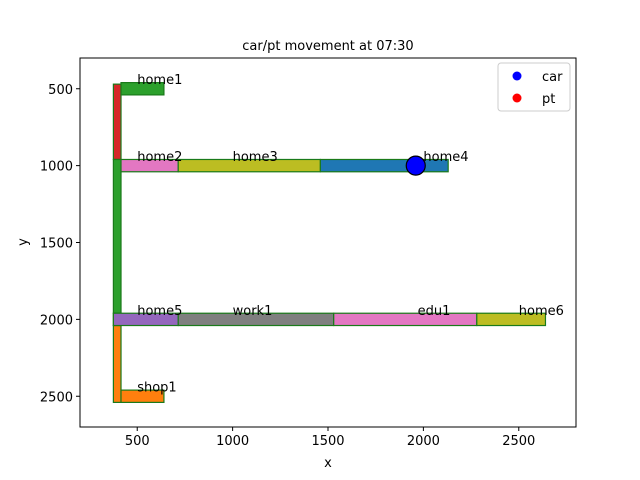 The height and width of the screenshot is (480, 640). What do you see at coordinates (253, 311) in the screenshot?
I see `place-label: work1` at bounding box center [253, 311].